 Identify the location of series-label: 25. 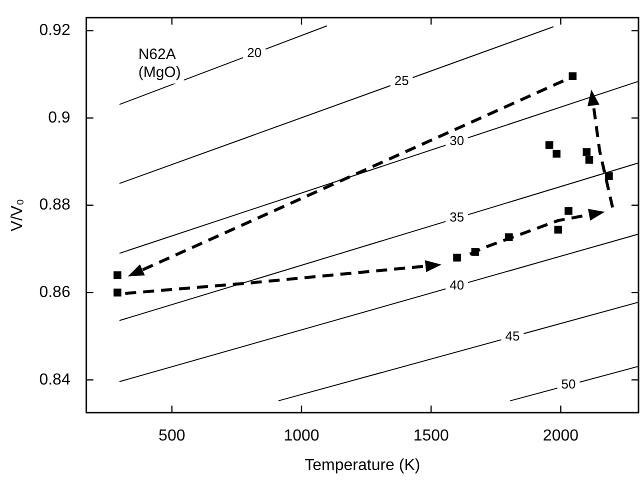
(401, 80).